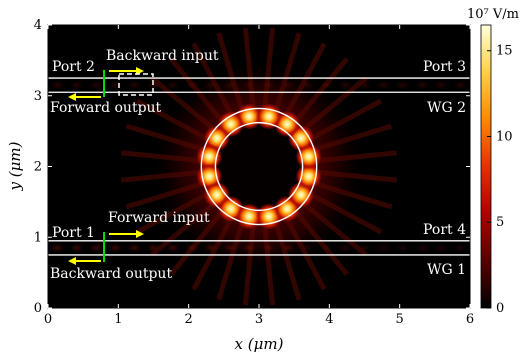 The width and height of the screenshot is (521, 356). I want to click on x-tick-label: 0, so click(48, 319).